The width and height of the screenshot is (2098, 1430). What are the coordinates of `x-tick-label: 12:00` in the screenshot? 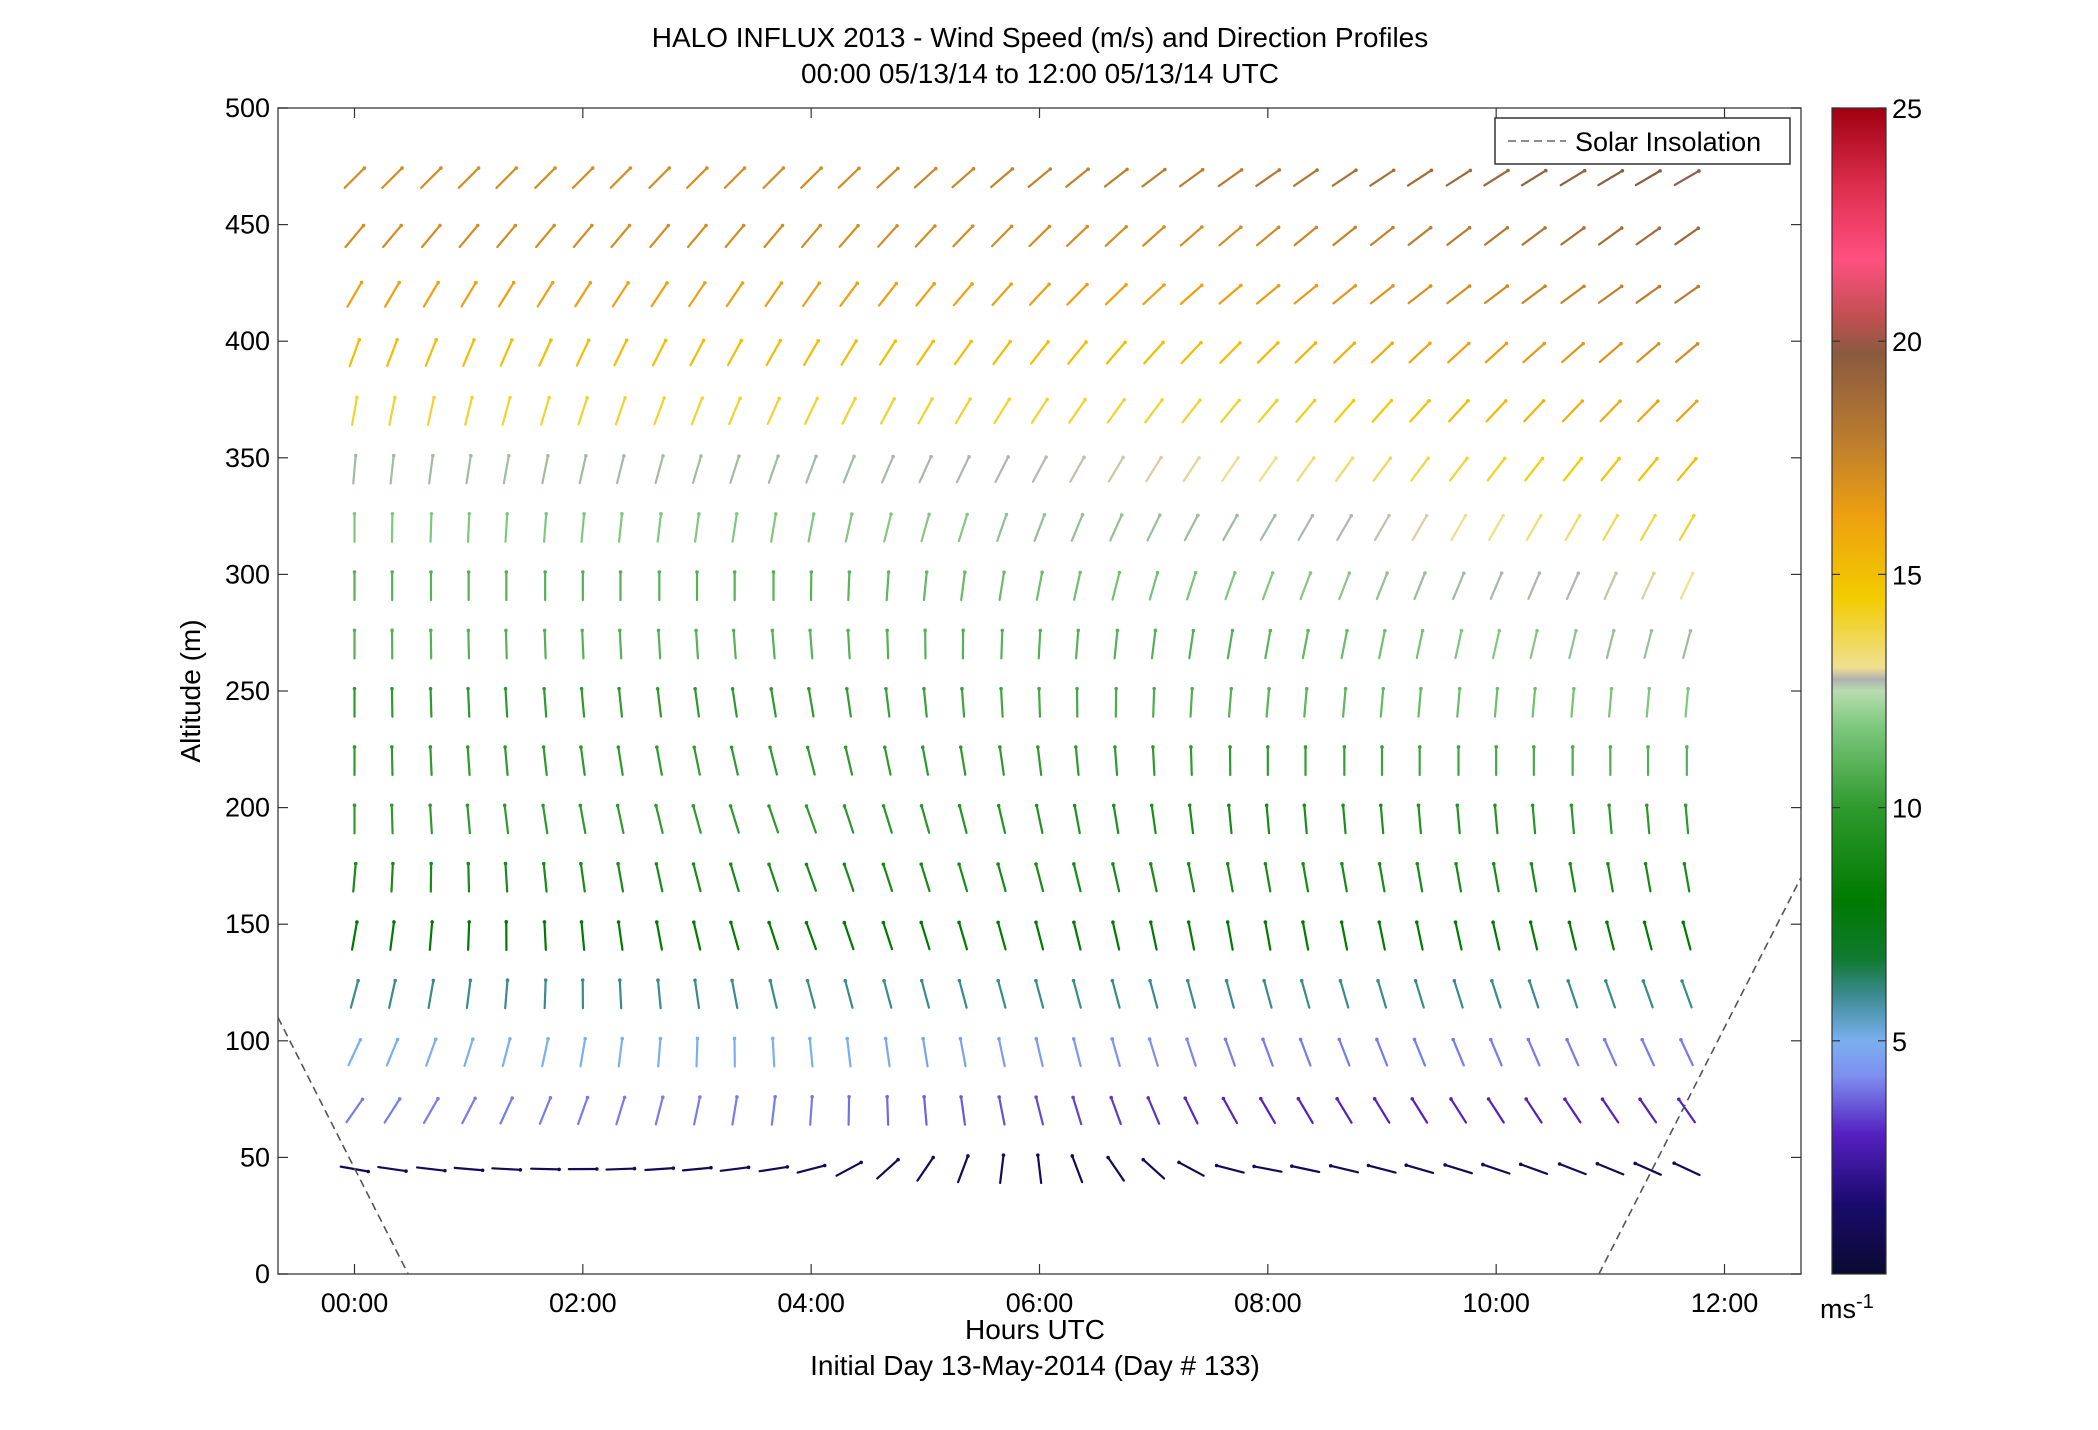 It's located at (1725, 1303).